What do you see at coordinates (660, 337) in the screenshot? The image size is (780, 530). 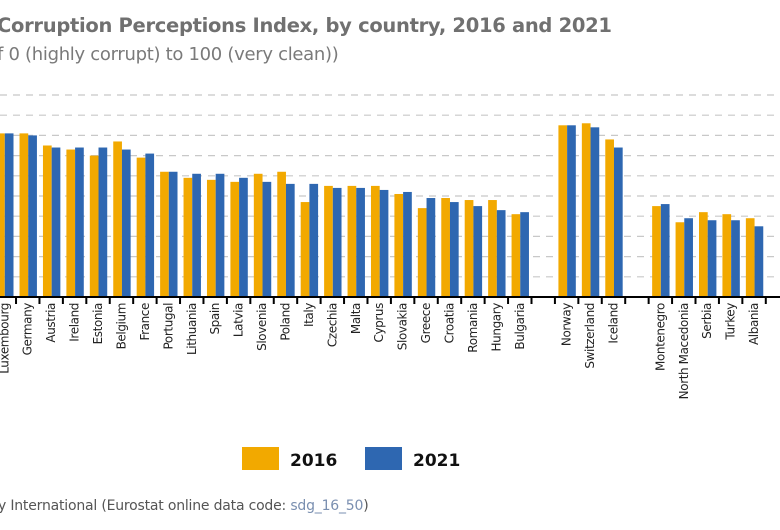 I see `x-tick-label: Montenegro` at bounding box center [660, 337].